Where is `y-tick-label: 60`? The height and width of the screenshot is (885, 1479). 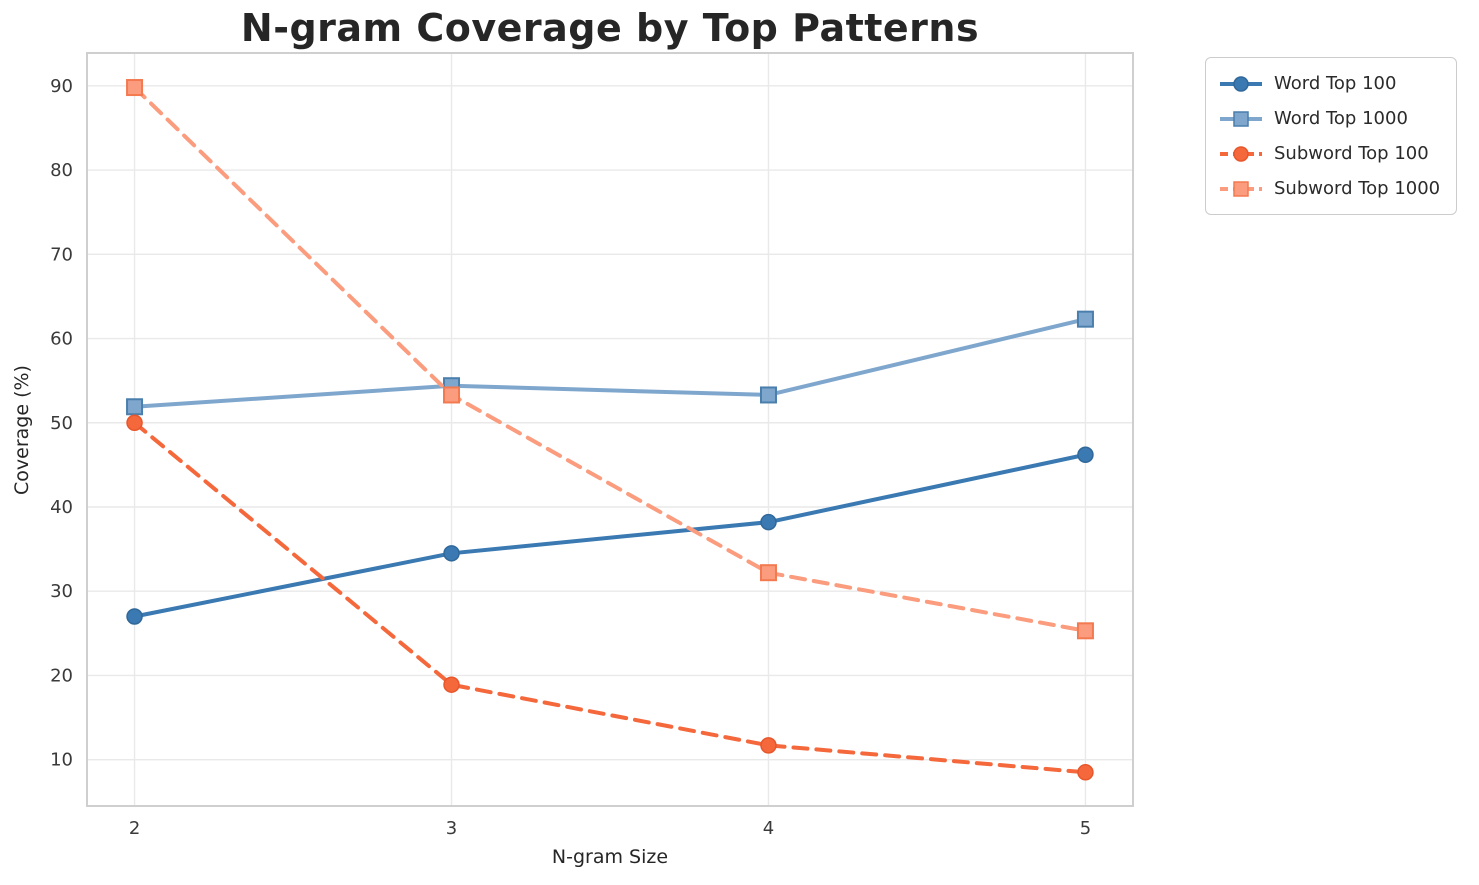
y-tick-label: 60 is located at coordinates (61, 339).